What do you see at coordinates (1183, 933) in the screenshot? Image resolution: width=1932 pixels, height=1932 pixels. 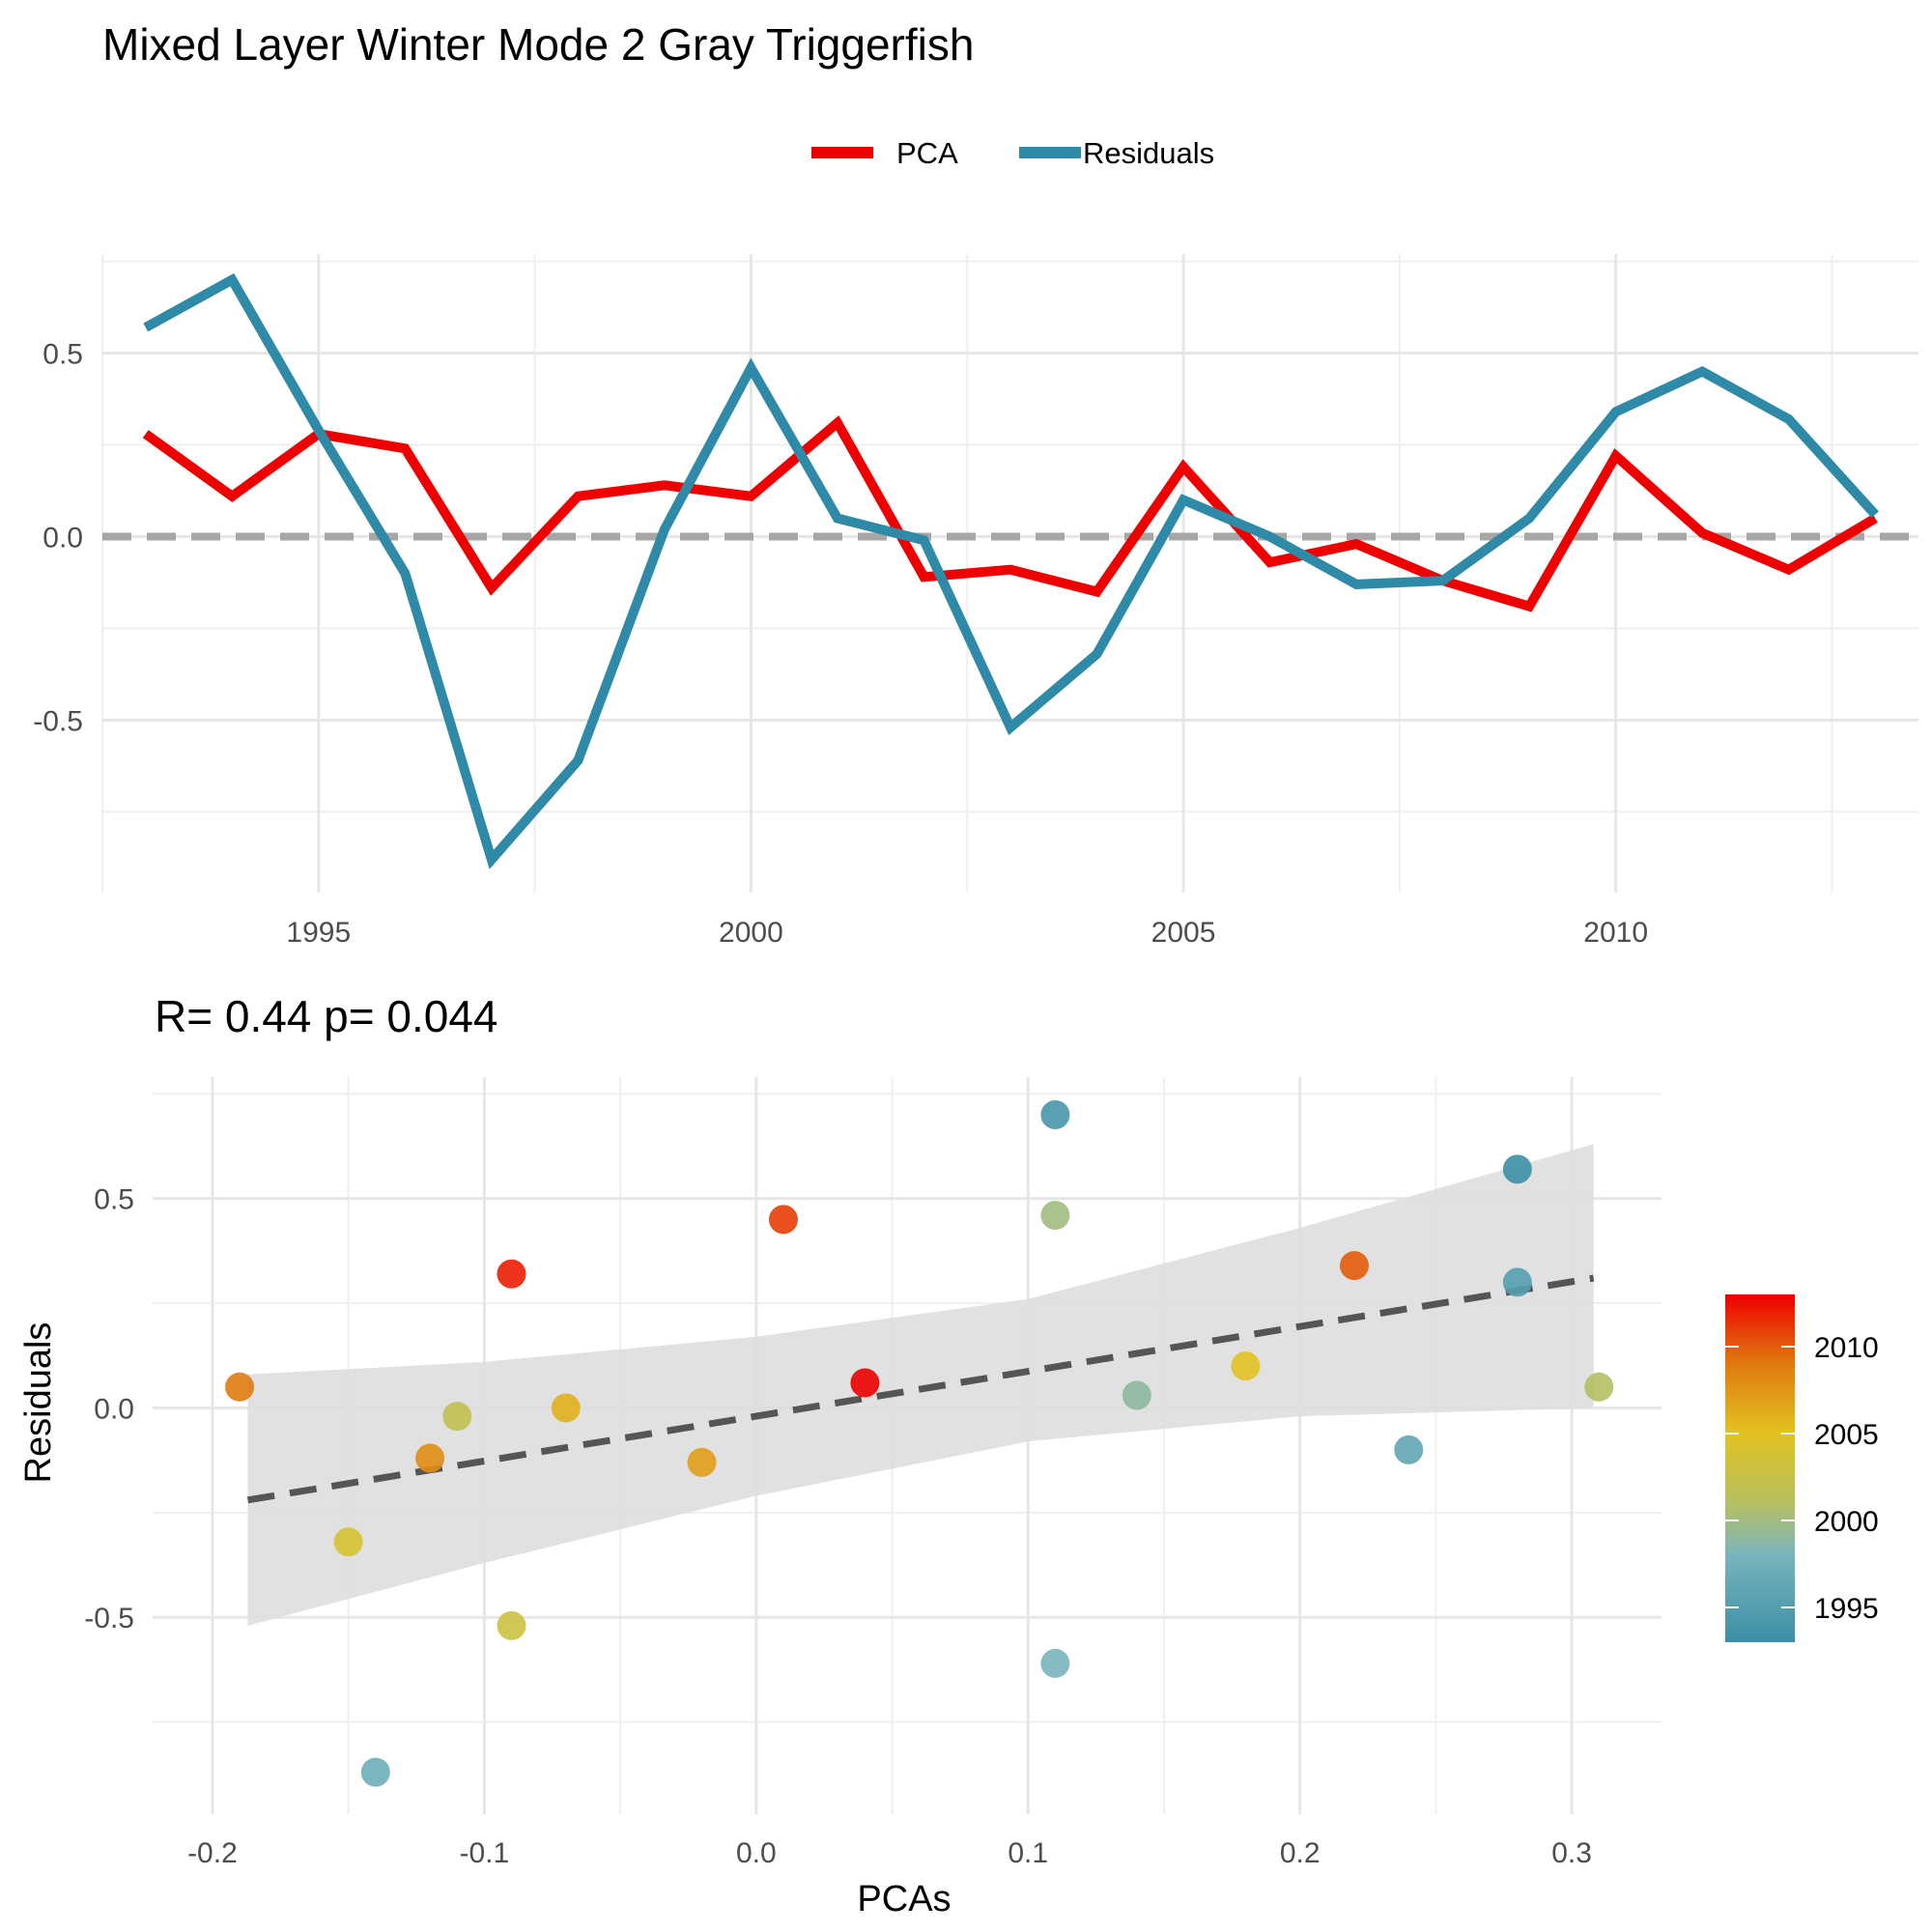 I see `x-tick-label: 2005` at bounding box center [1183, 933].